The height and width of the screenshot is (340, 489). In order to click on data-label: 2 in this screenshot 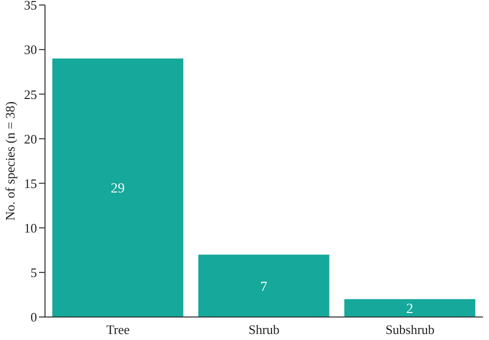, I will do `click(410, 310)`.